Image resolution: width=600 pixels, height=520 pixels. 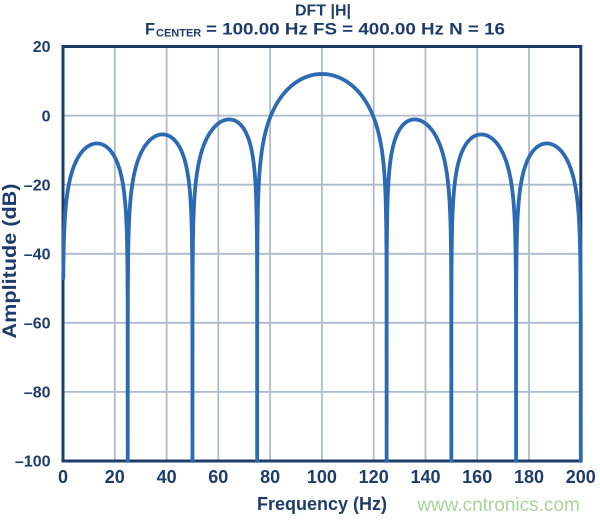 I want to click on svg-text: 120, so click(x=374, y=477).